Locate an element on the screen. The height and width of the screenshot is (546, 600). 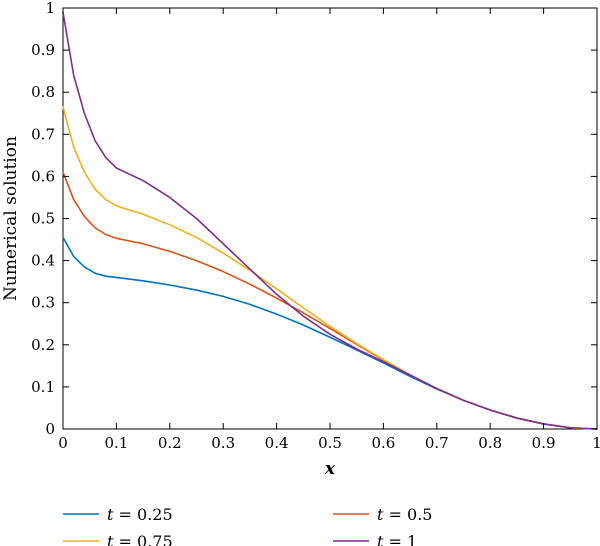
x-tick-label: 0.9 is located at coordinates (544, 443).